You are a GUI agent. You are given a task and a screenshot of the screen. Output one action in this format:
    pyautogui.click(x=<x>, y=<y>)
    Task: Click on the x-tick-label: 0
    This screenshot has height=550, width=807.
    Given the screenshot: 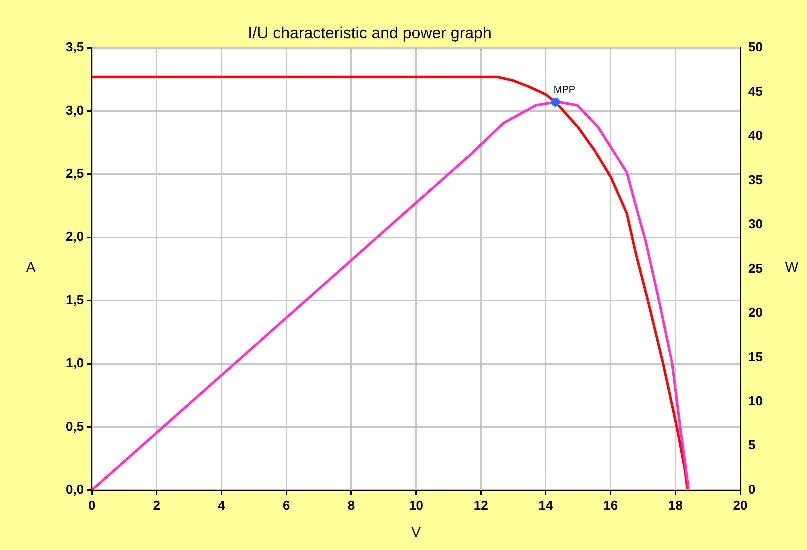 What is the action you would take?
    pyautogui.click(x=92, y=505)
    